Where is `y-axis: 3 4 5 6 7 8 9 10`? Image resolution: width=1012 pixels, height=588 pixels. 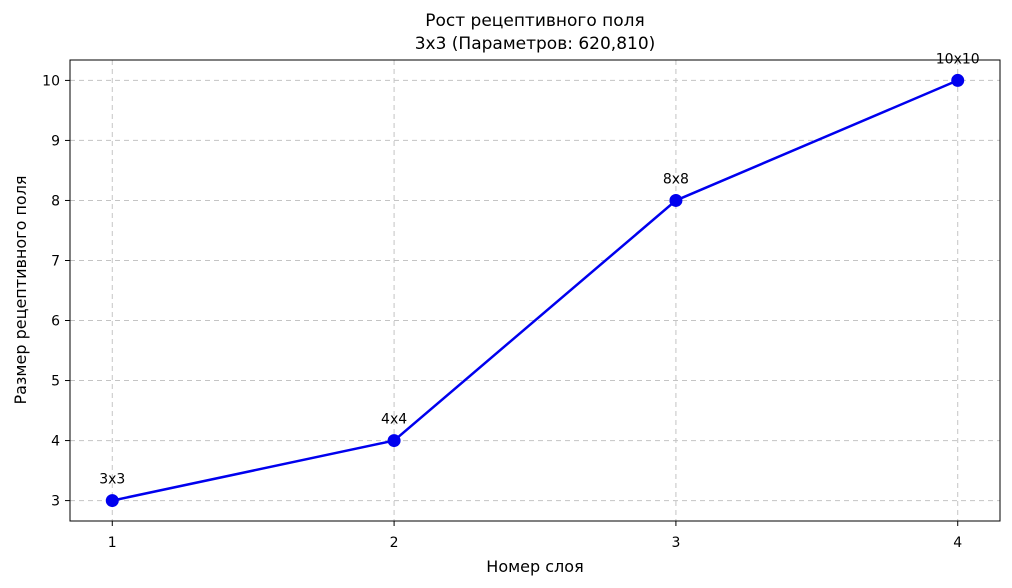
y-axis: 3 4 5 6 7 8 9 10 is located at coordinates (56, 291).